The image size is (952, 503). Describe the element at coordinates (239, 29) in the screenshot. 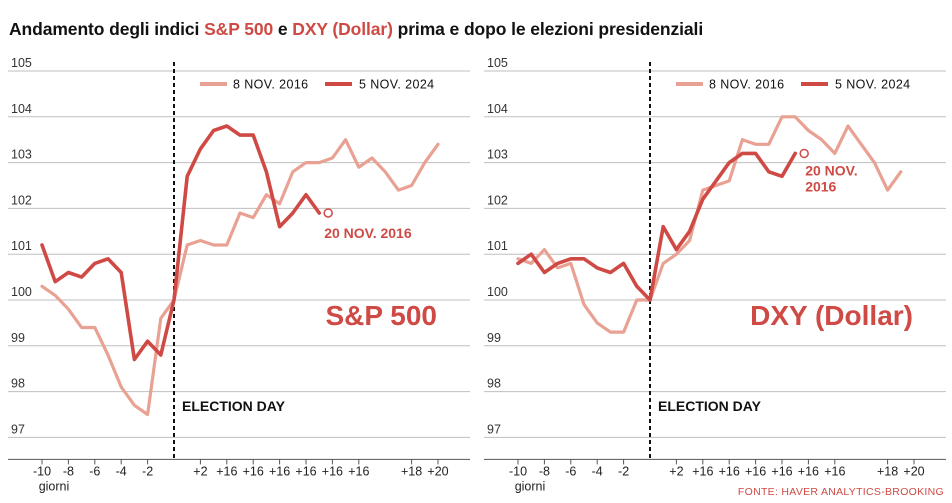

I see `title-sp-label: S&P 500` at that location.